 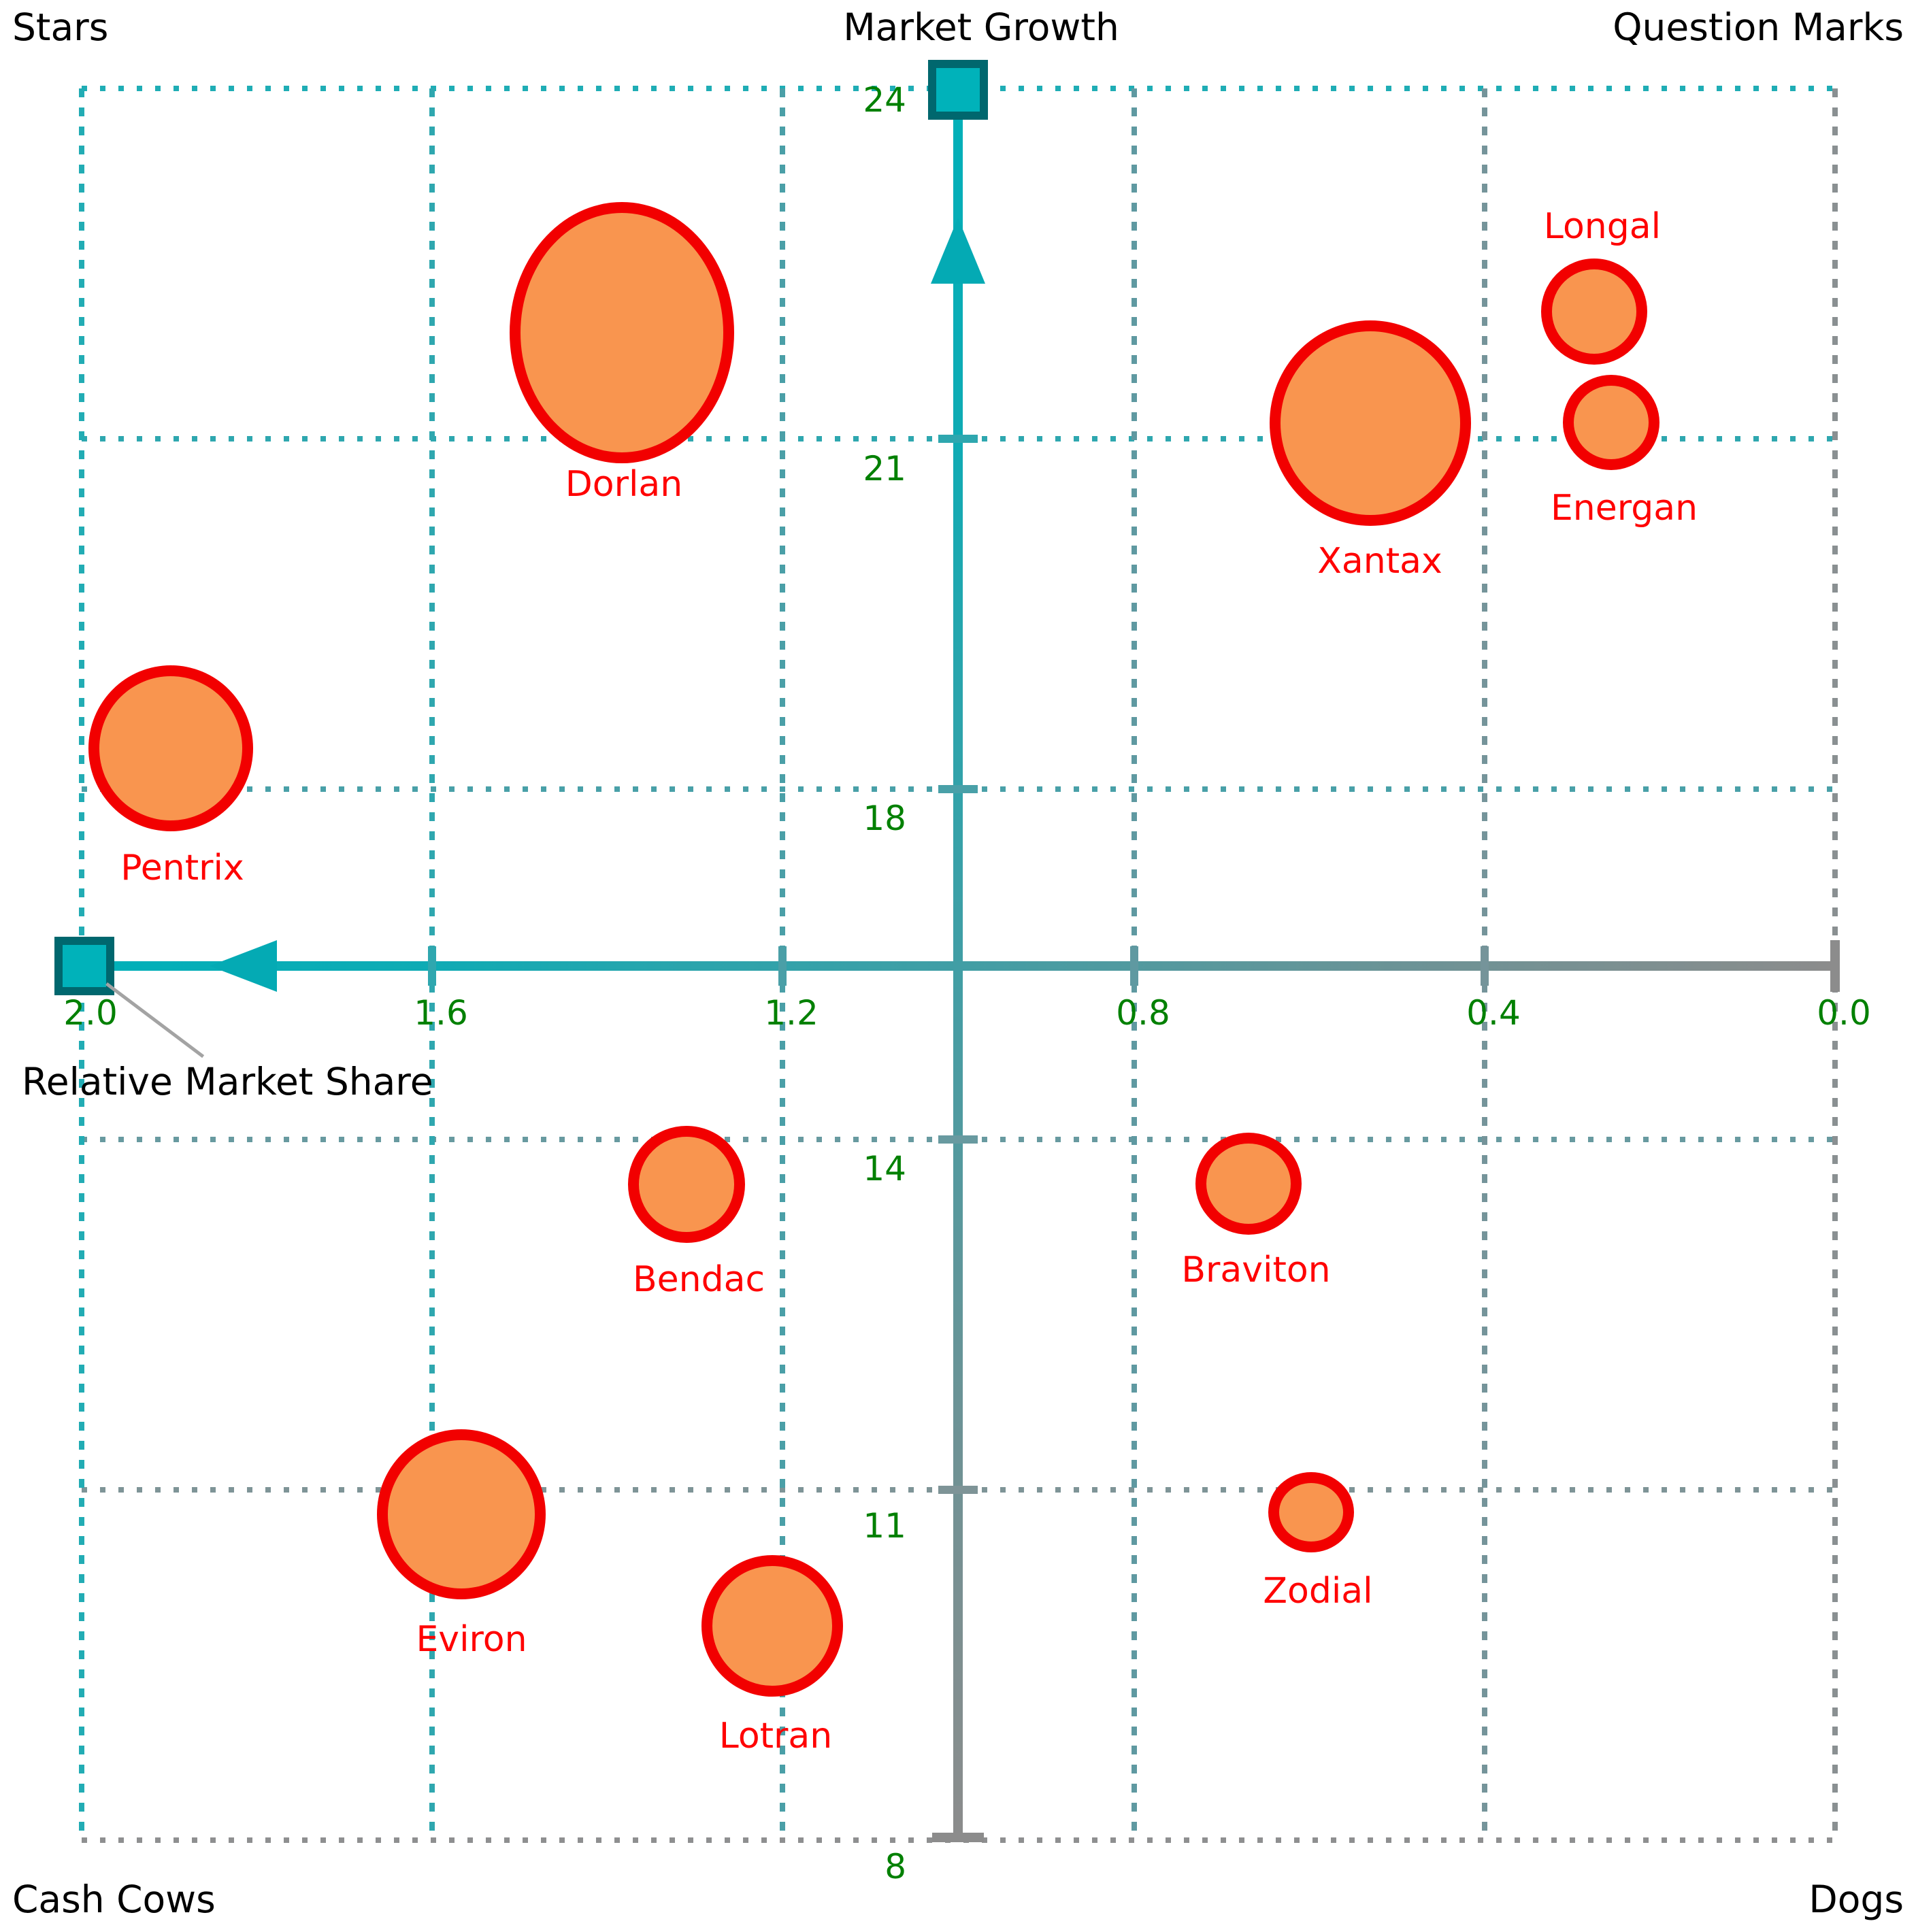 What do you see at coordinates (84, 966) in the screenshot?
I see `x-axis-left-marker` at bounding box center [84, 966].